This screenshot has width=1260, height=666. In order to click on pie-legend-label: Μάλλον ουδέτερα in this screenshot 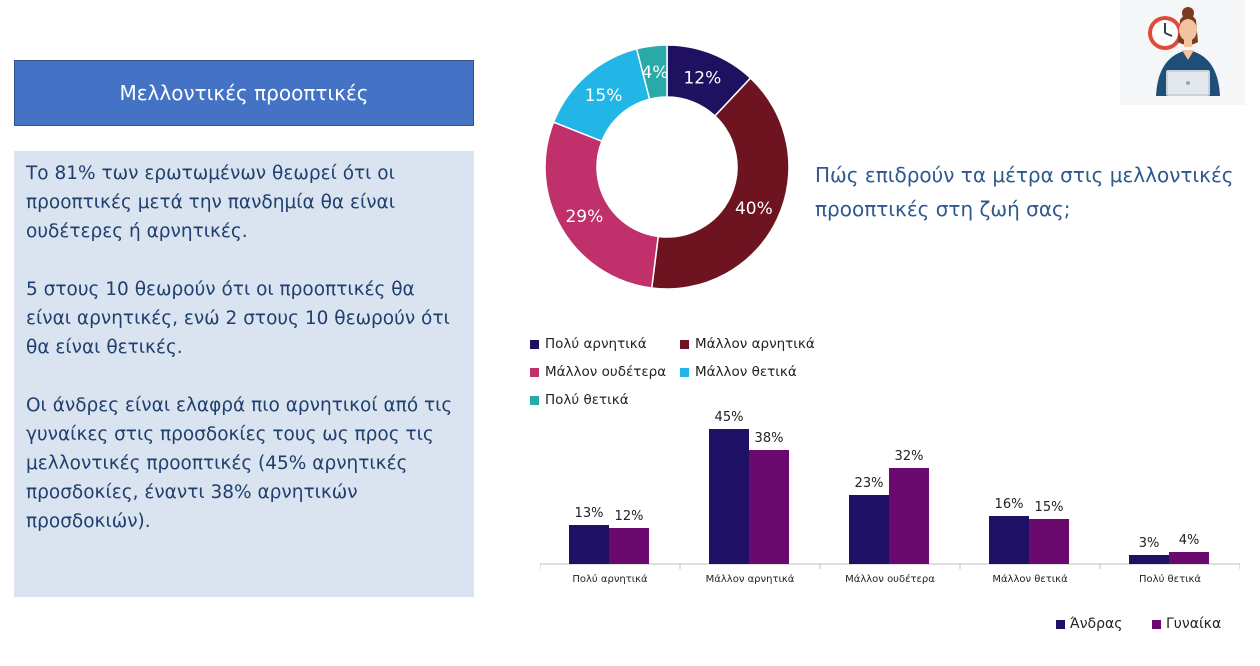, I will do `click(606, 372)`.